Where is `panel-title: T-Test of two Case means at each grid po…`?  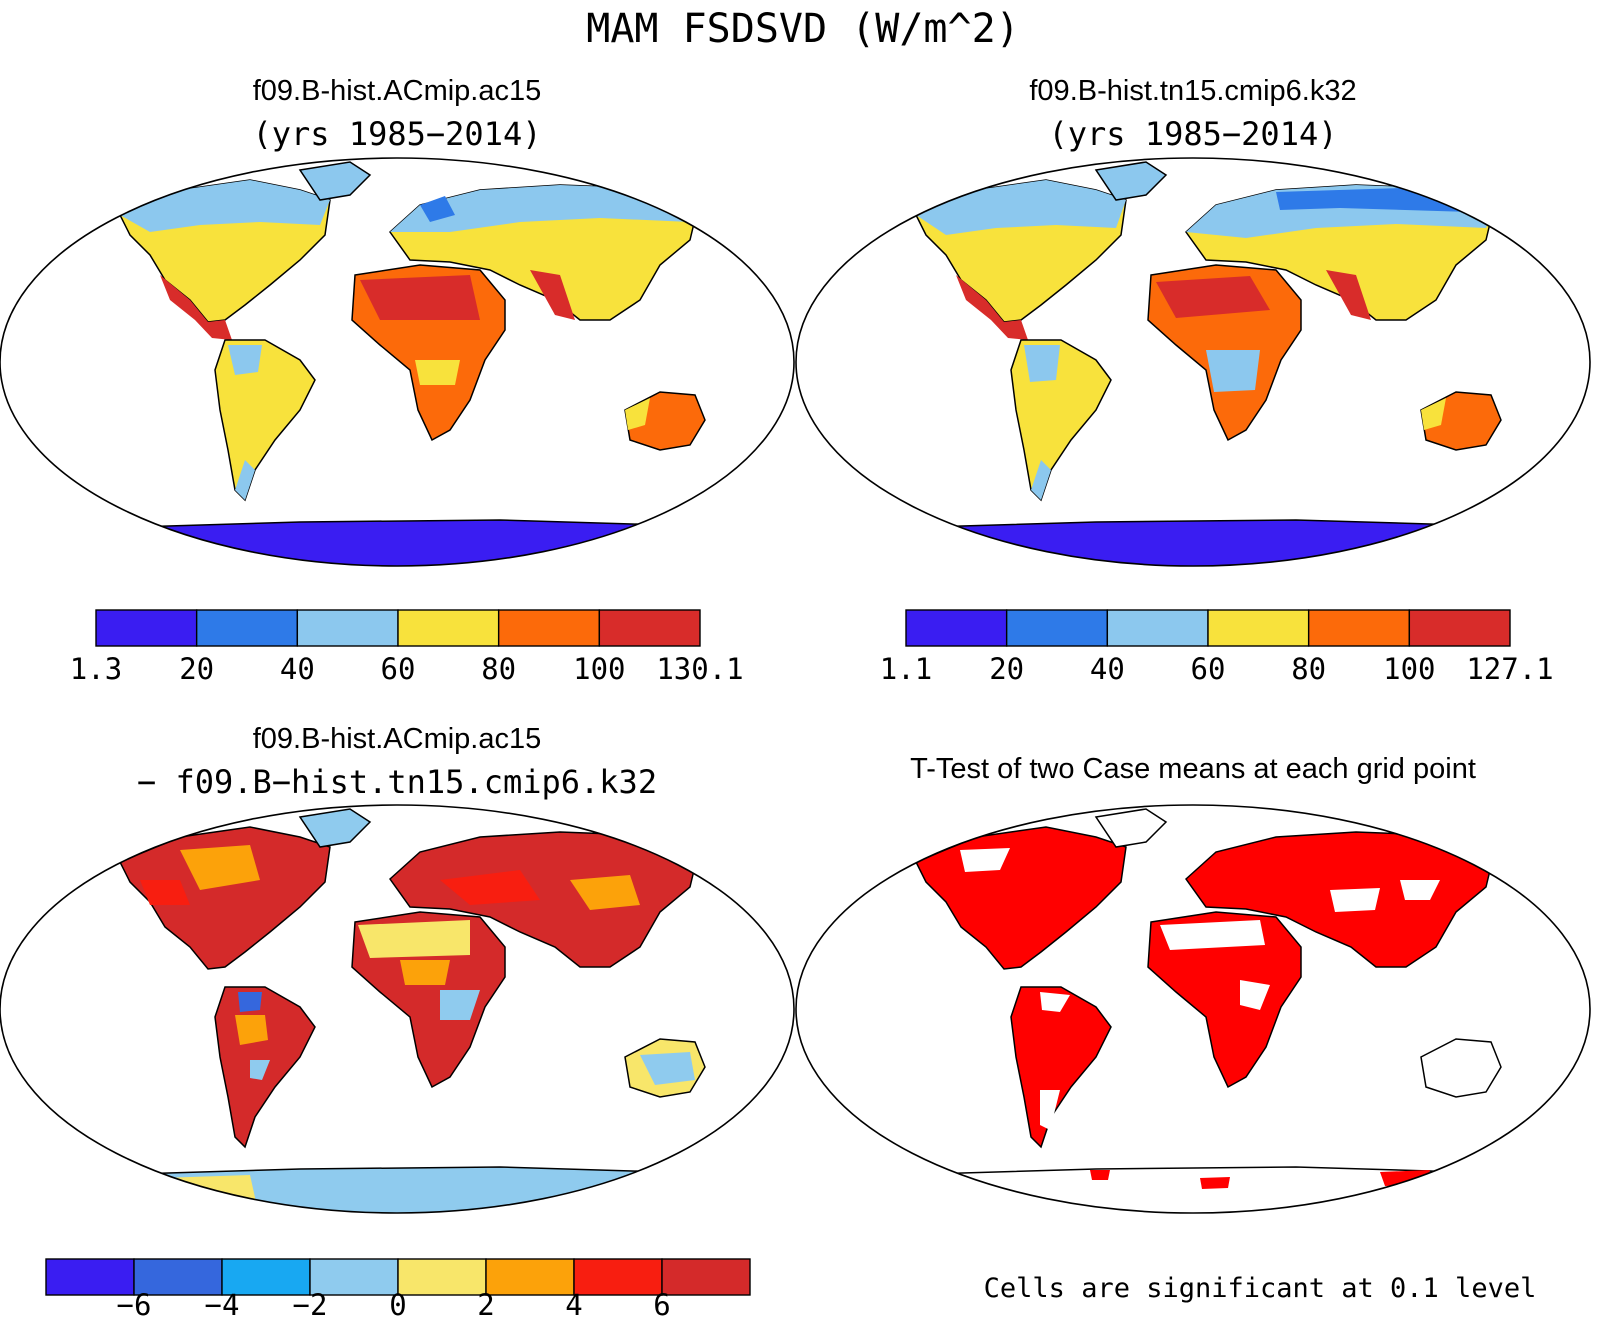
panel-title: T-Test of two Case means at each grid po… is located at coordinates (1193, 769).